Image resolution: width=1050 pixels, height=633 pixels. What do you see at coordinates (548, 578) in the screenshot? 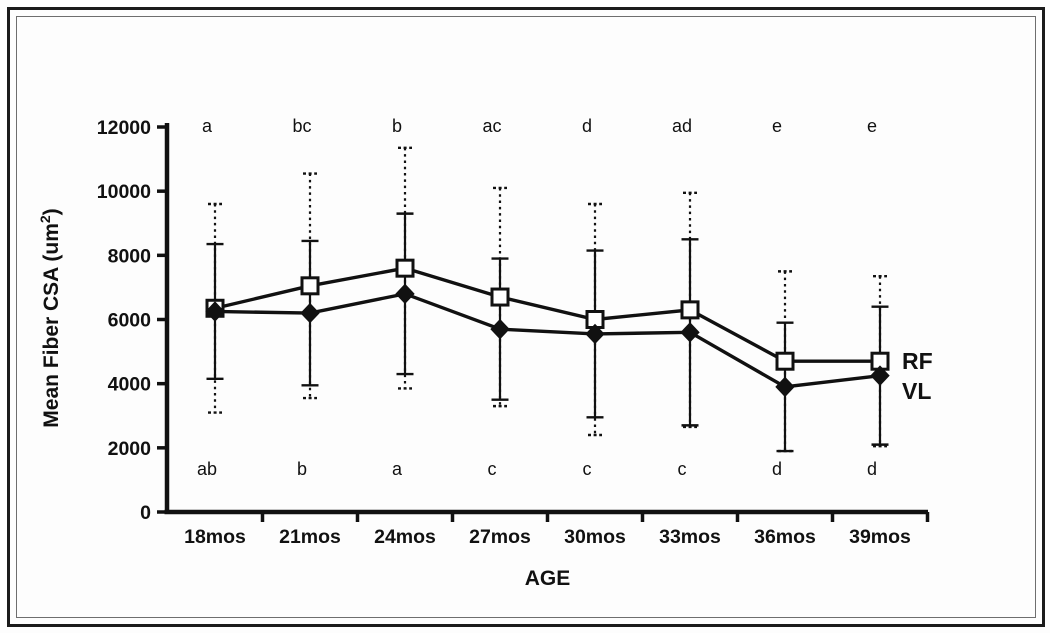
I see `x-axis-title: AGE` at bounding box center [548, 578].